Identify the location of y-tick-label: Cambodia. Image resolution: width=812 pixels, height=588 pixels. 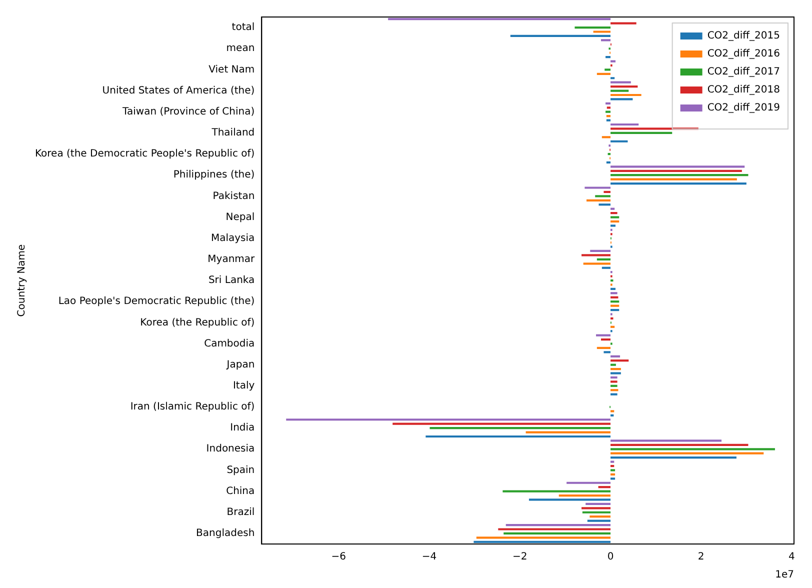
(229, 344).